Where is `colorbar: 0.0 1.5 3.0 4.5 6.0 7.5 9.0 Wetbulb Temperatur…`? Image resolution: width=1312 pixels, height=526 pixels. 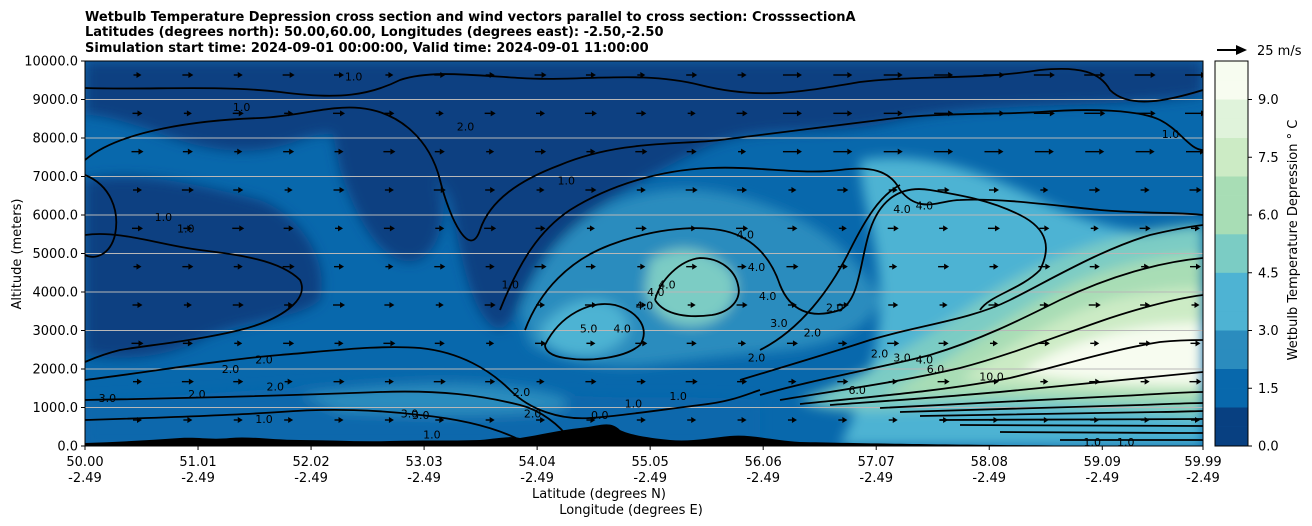 colorbar: 0.0 1.5 3.0 4.5 6.0 7.5 9.0 Wetbulb Temperatur… is located at coordinates (1257, 257).